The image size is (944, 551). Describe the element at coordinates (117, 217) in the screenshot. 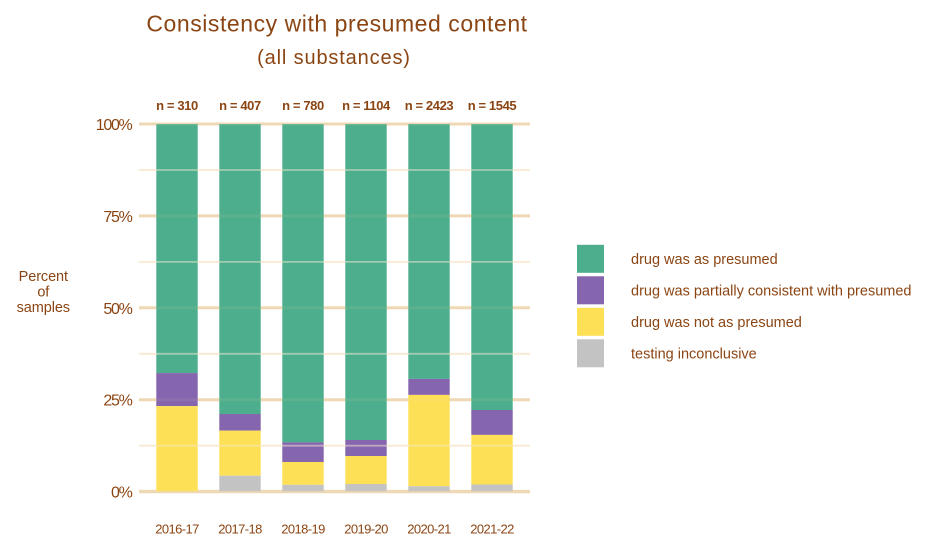

I see `svg-text: 75%` at that location.